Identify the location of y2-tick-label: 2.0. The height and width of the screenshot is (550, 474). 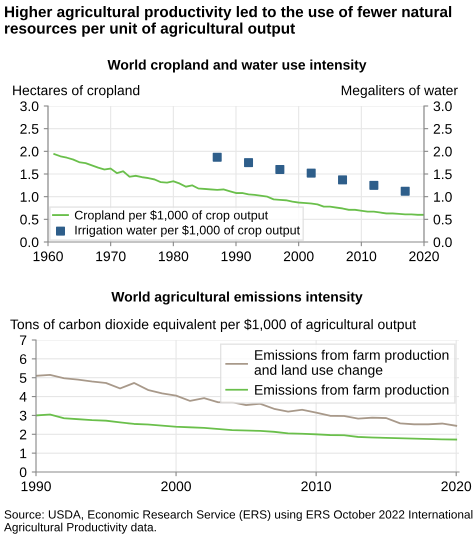
(443, 151).